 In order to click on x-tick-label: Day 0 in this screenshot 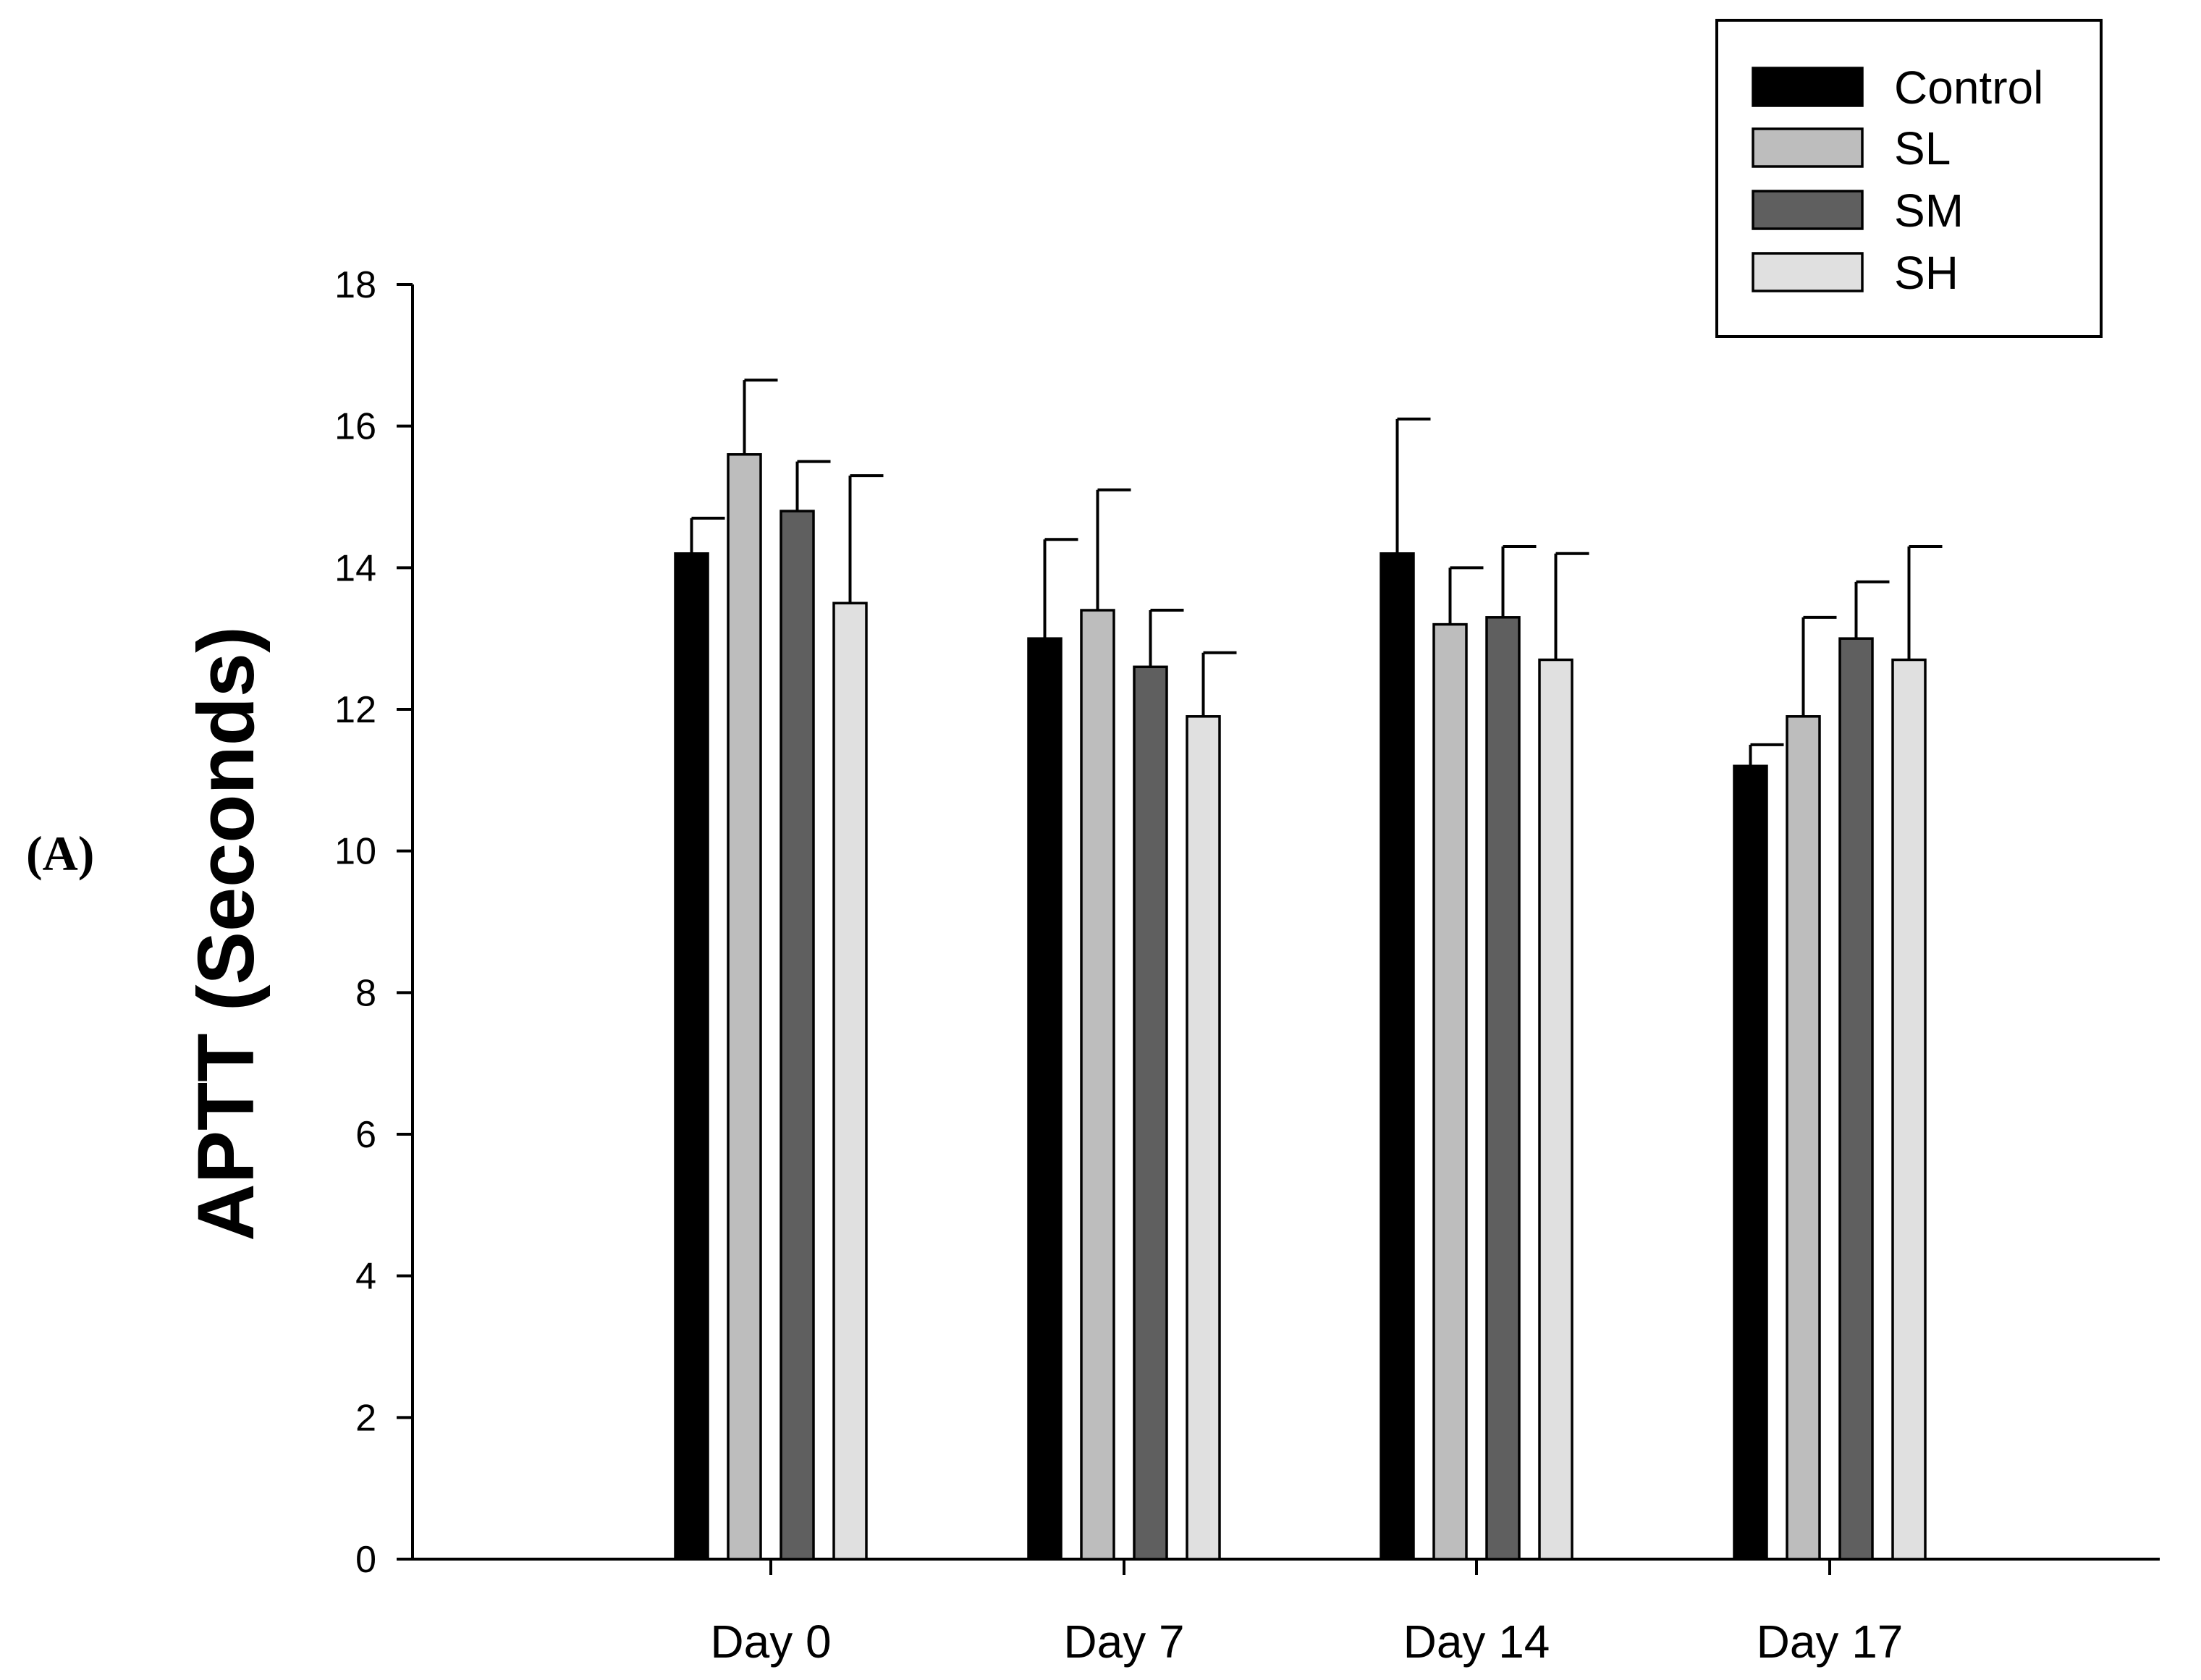, I will do `click(770, 1642)`.